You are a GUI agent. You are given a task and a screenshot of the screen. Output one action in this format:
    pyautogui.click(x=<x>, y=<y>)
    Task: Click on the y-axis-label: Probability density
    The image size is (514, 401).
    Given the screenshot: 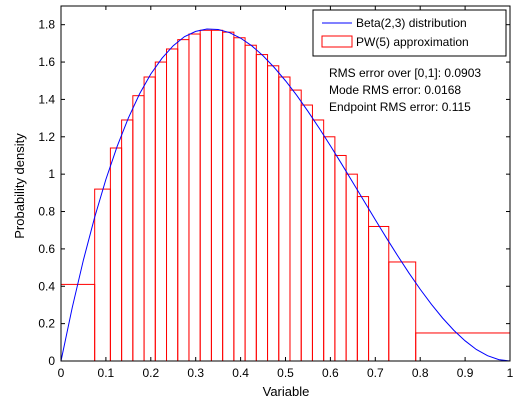 What is the action you would take?
    pyautogui.click(x=19, y=186)
    